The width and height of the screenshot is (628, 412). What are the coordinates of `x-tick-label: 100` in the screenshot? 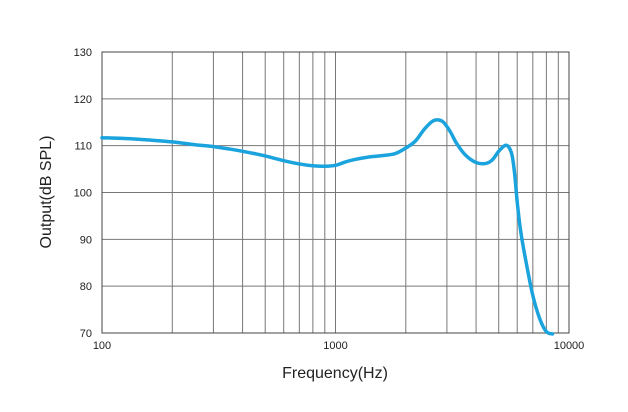 It's located at (102, 346).